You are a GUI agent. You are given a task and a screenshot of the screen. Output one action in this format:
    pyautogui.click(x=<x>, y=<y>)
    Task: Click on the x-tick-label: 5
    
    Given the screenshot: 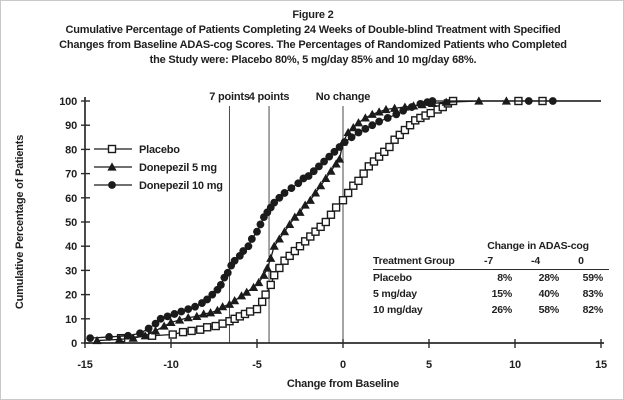 What is the action you would take?
    pyautogui.click(x=429, y=365)
    